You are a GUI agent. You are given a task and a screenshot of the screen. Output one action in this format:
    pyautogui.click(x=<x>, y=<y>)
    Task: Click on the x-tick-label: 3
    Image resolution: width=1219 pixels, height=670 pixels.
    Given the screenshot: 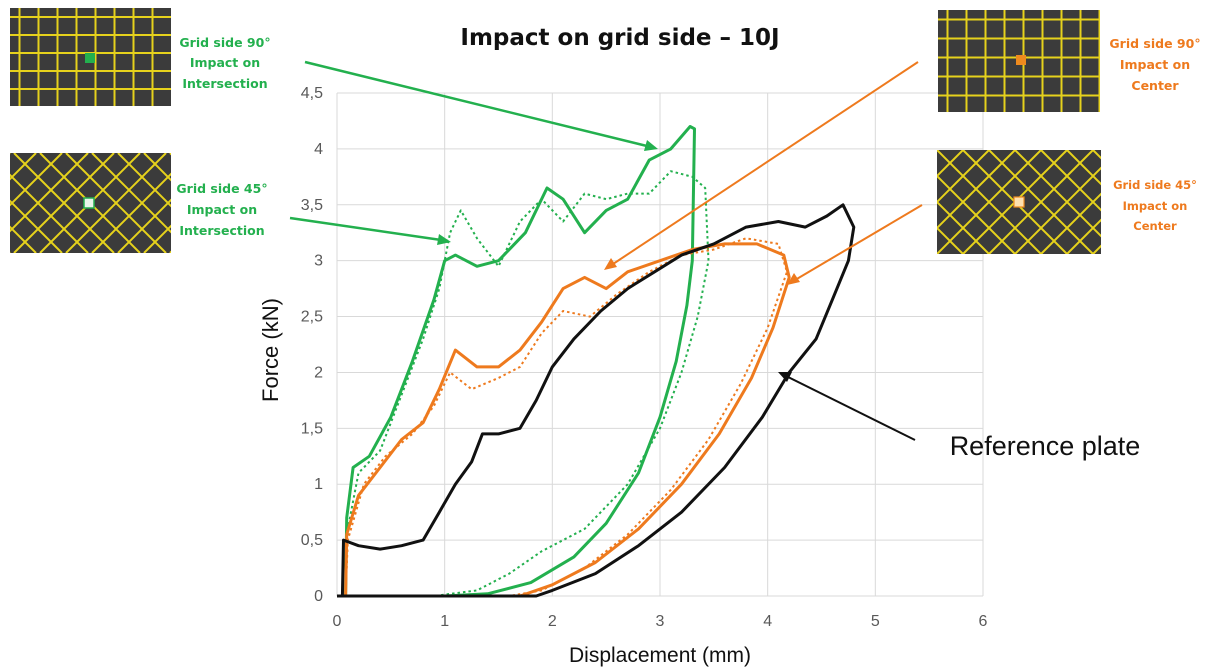 What is the action you would take?
    pyautogui.click(x=660, y=621)
    